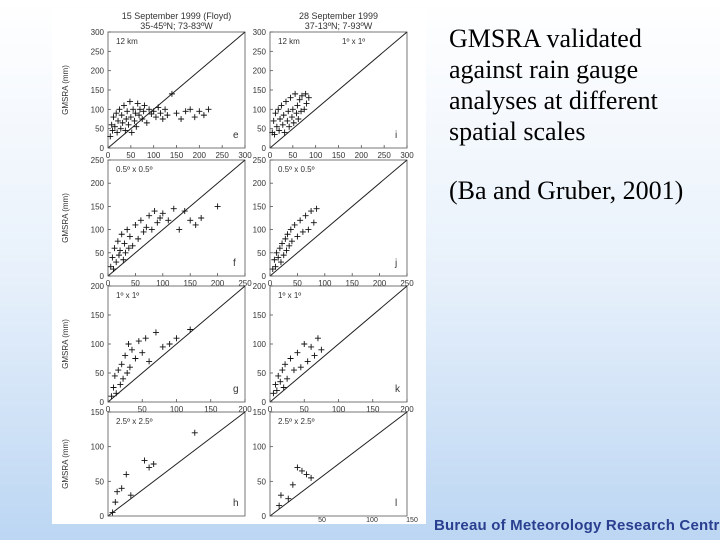 Image resolution: width=720 pixels, height=540 pixels. What do you see at coordinates (245, 283) in the screenshot?
I see `x-tick-label-f-5: 250` at bounding box center [245, 283].